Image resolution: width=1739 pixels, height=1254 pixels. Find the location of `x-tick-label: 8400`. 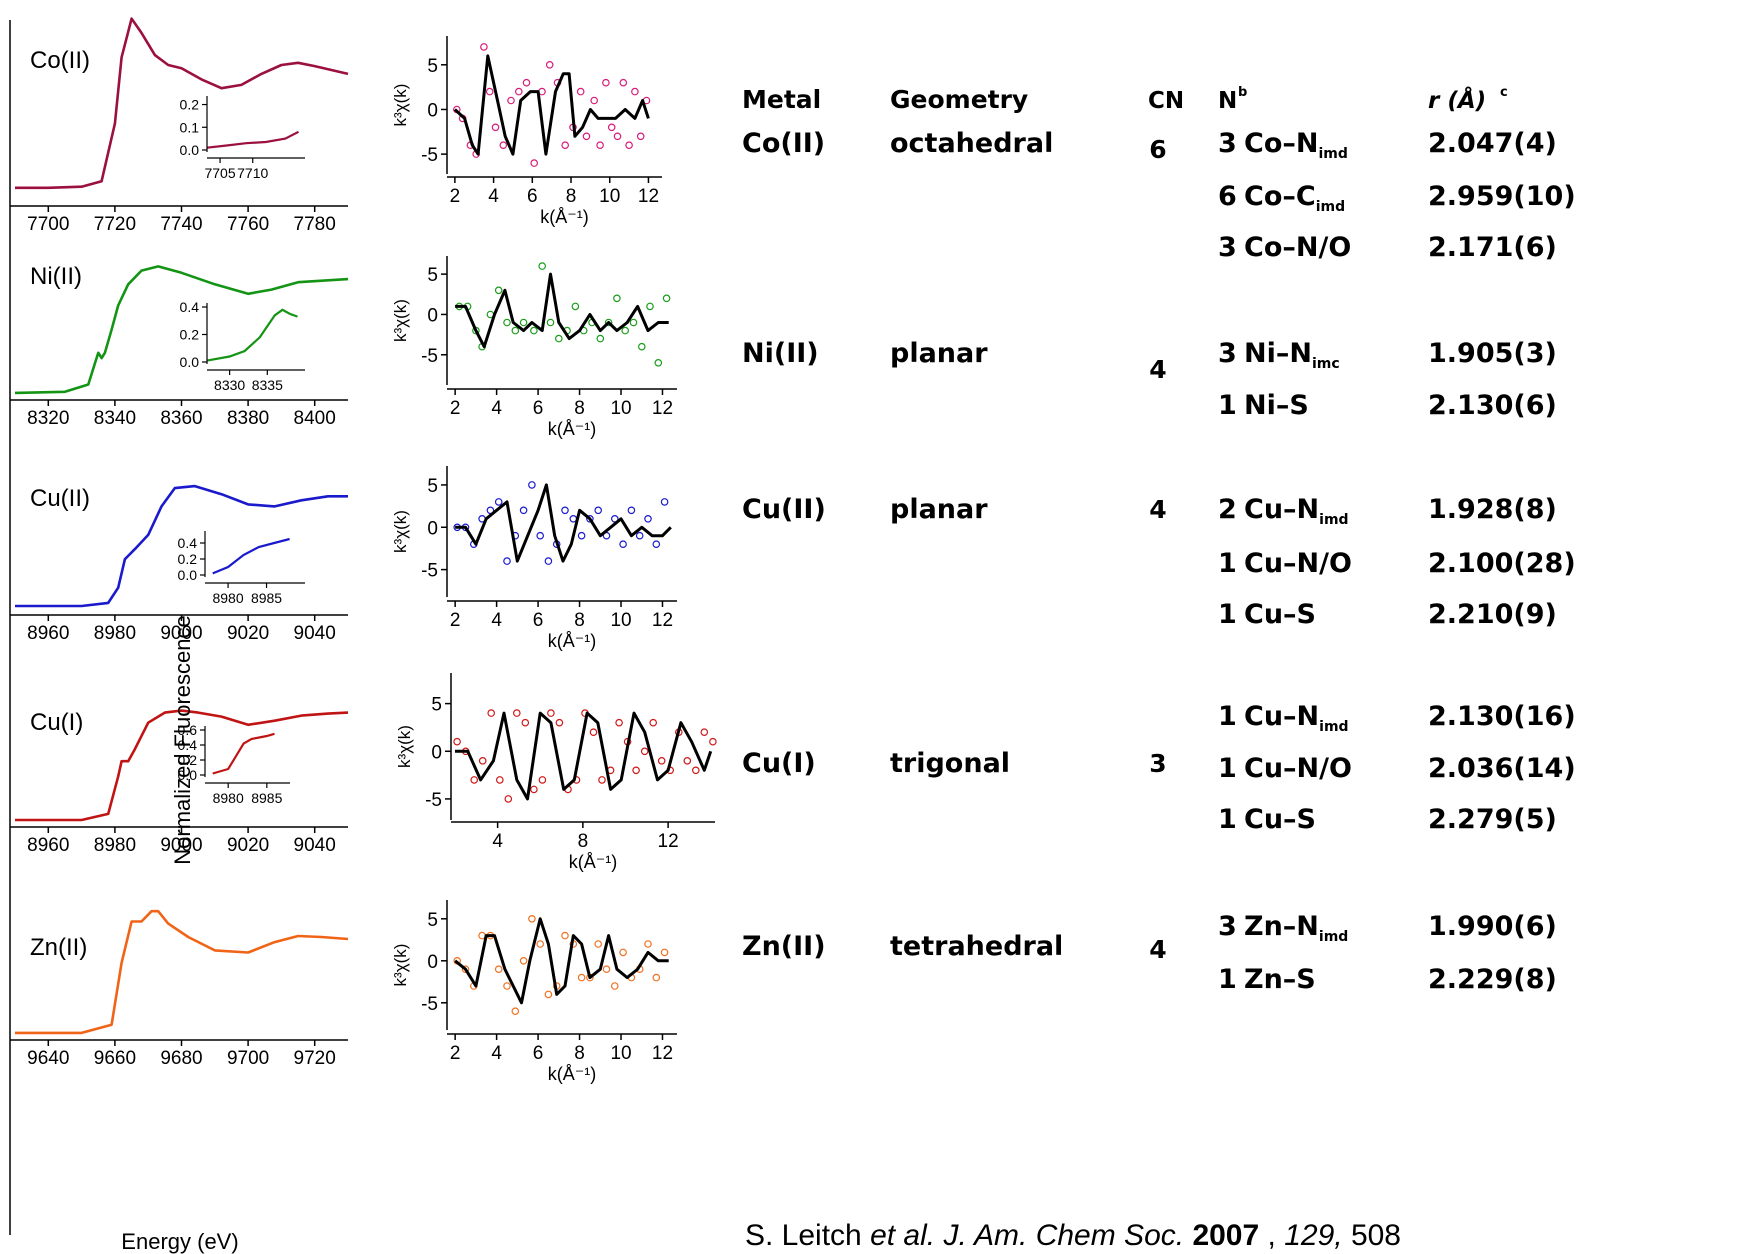

x-tick-label: 8400 is located at coordinates (315, 418).